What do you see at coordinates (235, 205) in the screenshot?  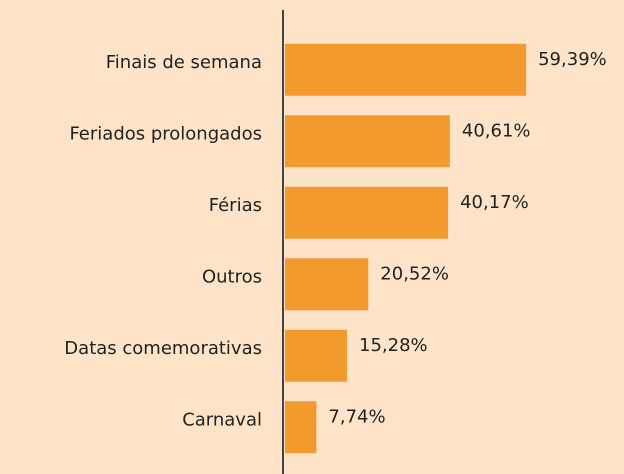 I see `category-label: Férias` at bounding box center [235, 205].